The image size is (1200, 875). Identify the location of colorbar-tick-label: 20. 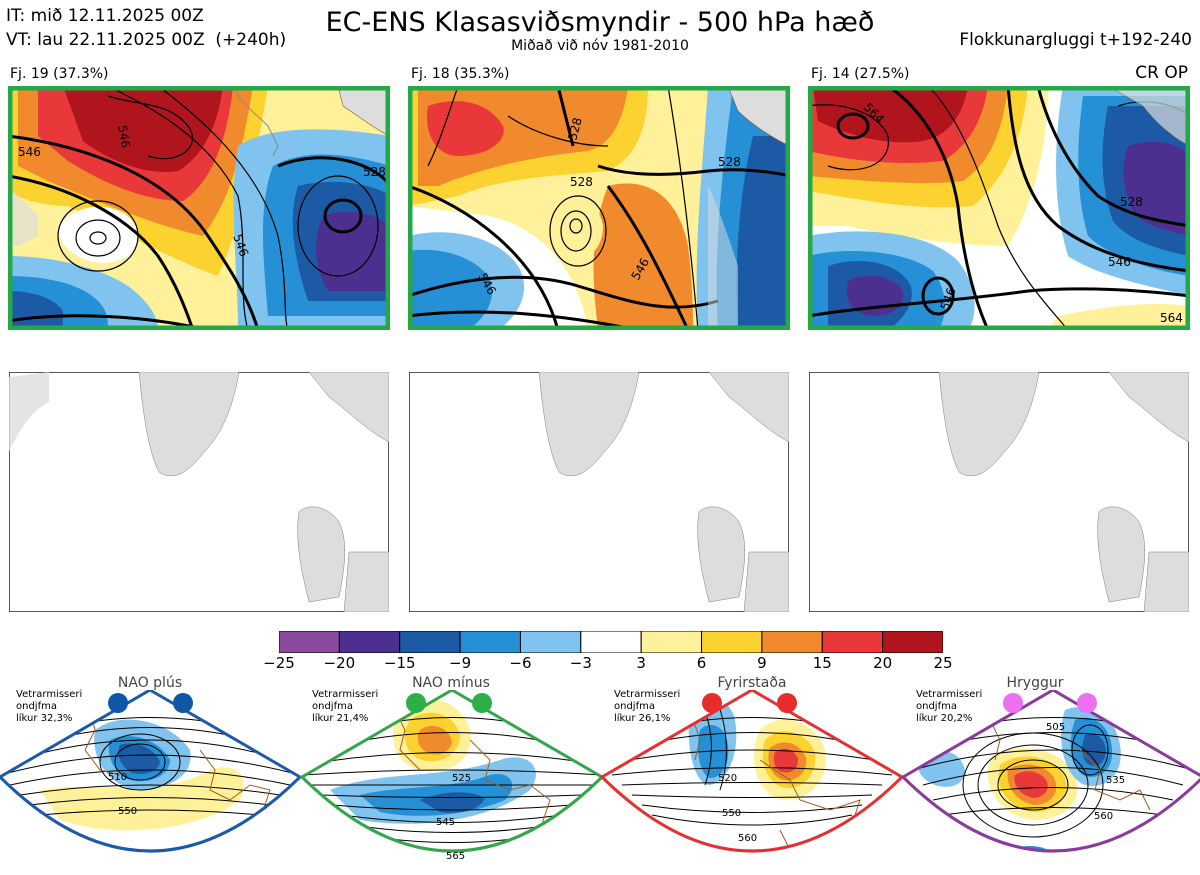
(883, 663).